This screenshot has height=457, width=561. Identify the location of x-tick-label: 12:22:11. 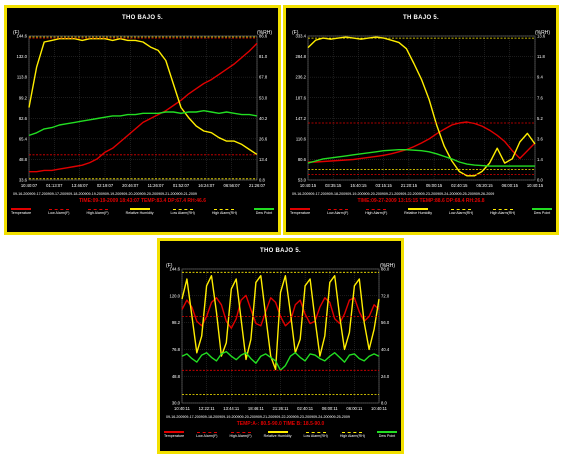
(207, 408).